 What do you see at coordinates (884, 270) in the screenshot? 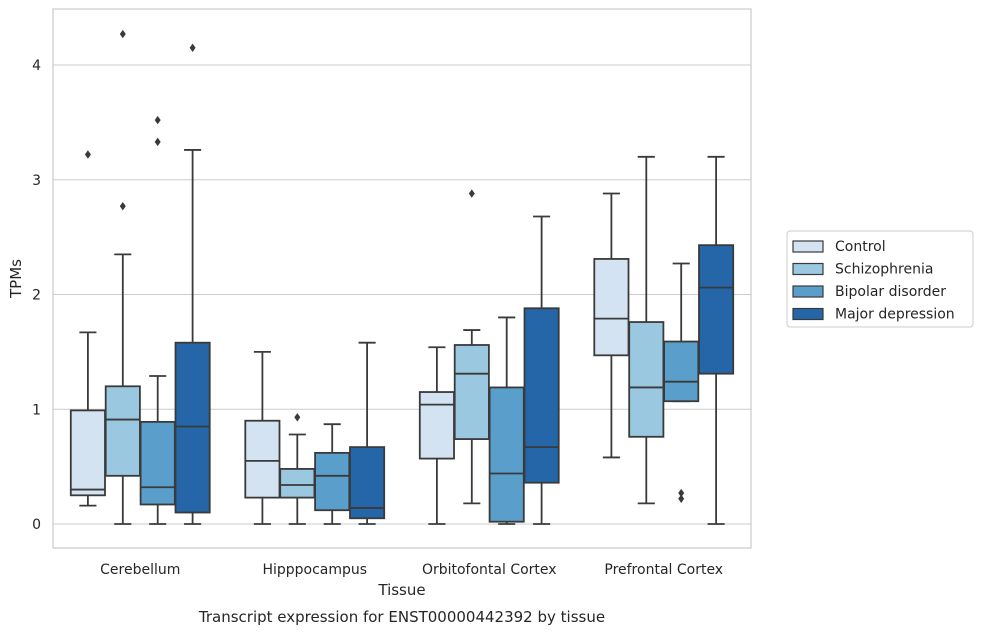
I see `legend-label: Schizophrenia` at bounding box center [884, 270].